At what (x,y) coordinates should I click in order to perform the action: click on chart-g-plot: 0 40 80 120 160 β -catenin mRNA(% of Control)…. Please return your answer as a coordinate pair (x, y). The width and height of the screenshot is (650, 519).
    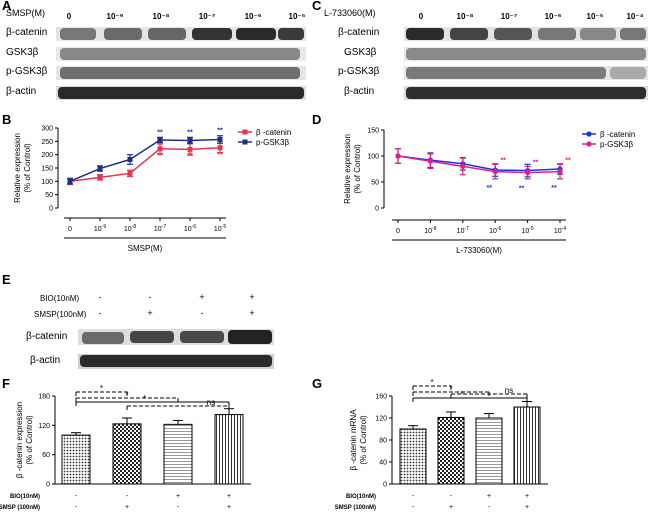
    Looking at the image, I should click on (441, 444).